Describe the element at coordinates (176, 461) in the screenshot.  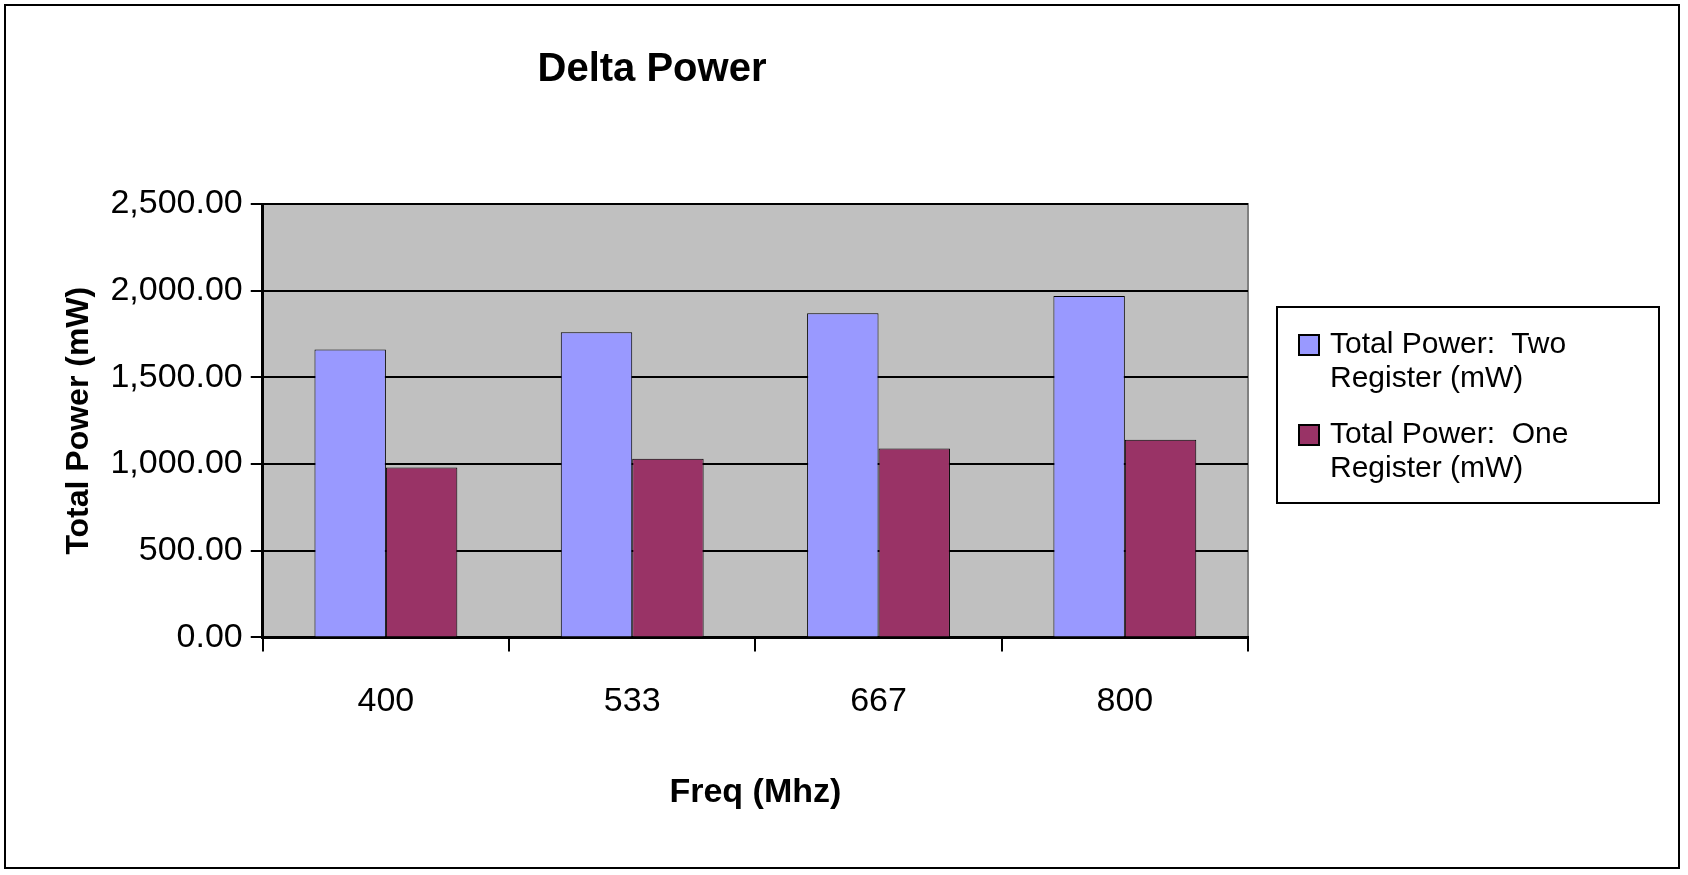
I see `y-tick-label: 1,000.00` at that location.